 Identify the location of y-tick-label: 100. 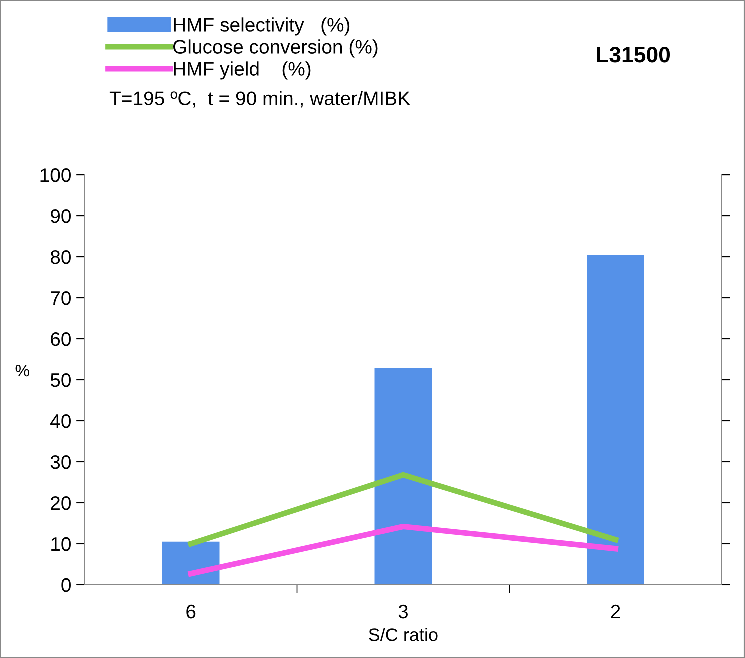
(55, 175).